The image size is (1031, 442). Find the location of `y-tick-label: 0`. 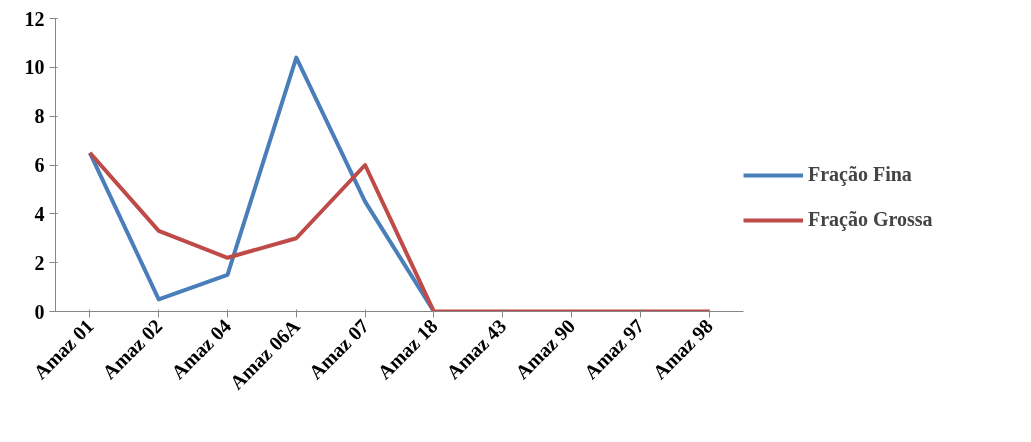

y-tick-label: 0 is located at coordinates (39, 311).